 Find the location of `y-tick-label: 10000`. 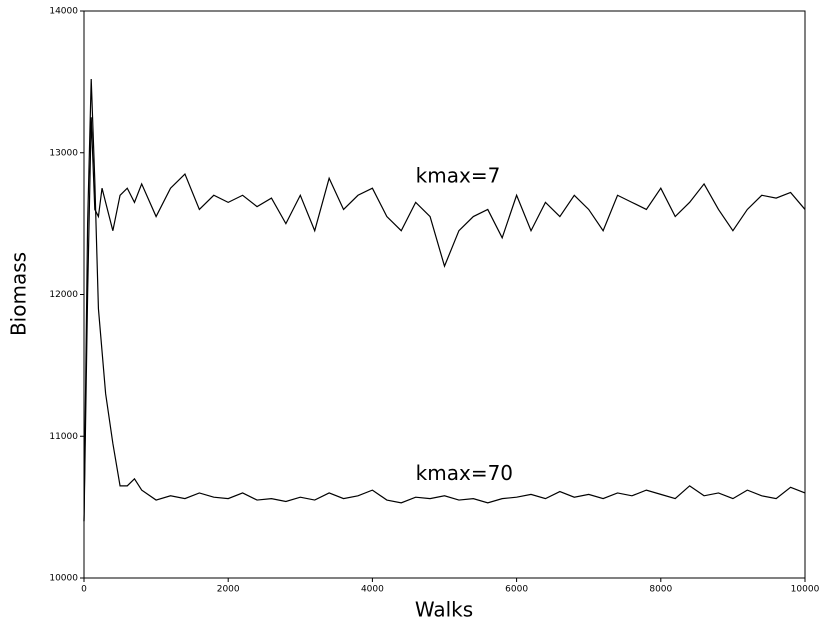

y-tick-label: 10000 is located at coordinates (63, 579).